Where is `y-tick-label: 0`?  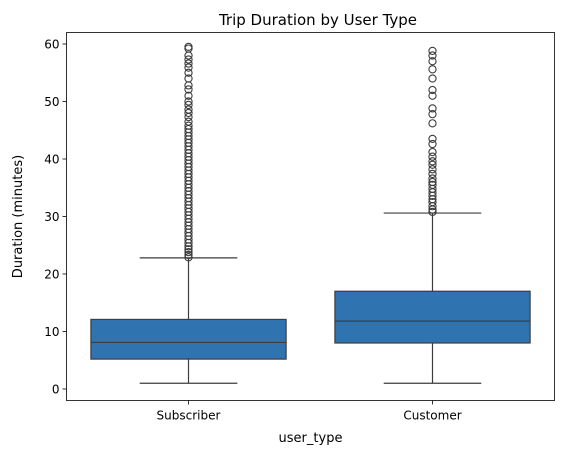
y-tick-label: 0 is located at coordinates (56, 390).